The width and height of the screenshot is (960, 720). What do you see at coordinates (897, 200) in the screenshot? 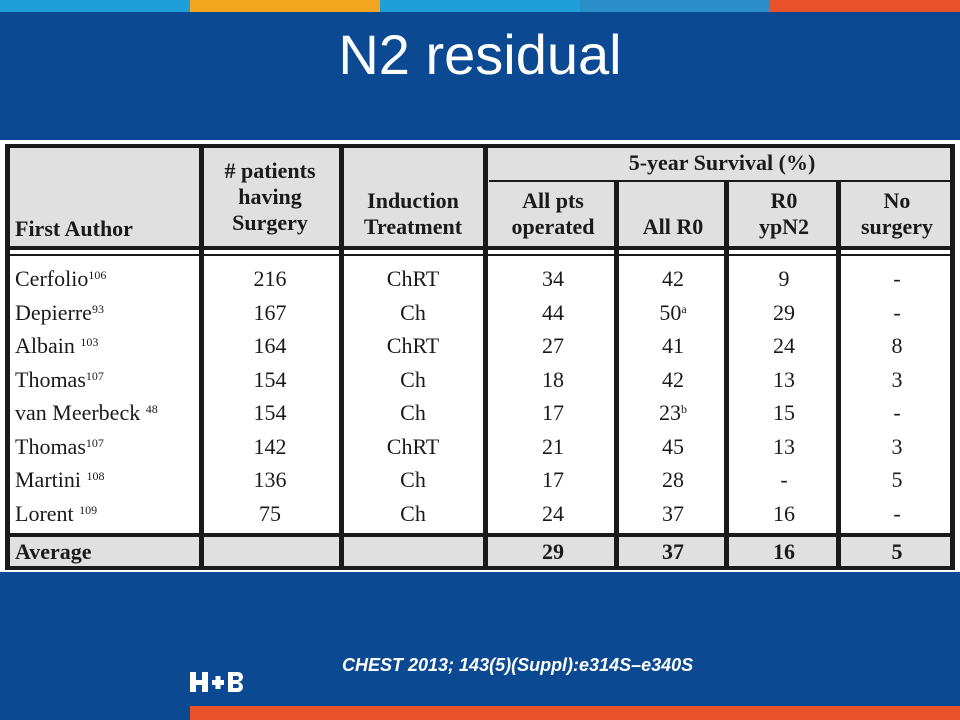
I see `header-no-surgery-line: No` at bounding box center [897, 200].